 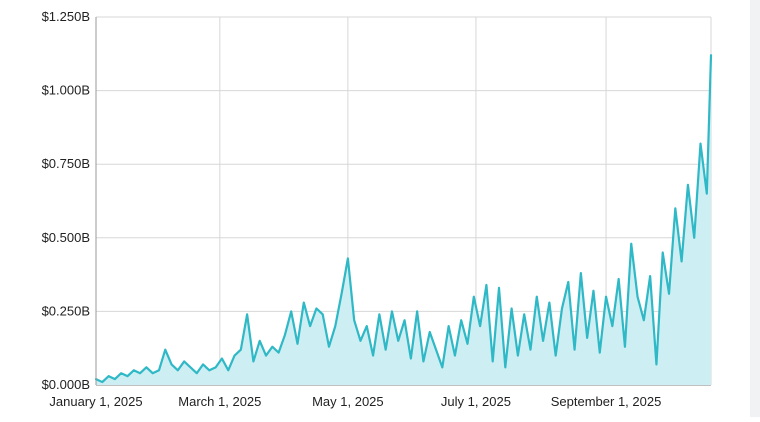 What do you see at coordinates (219, 401) in the screenshot?
I see `x-tick-label: March 1, 2025` at bounding box center [219, 401].